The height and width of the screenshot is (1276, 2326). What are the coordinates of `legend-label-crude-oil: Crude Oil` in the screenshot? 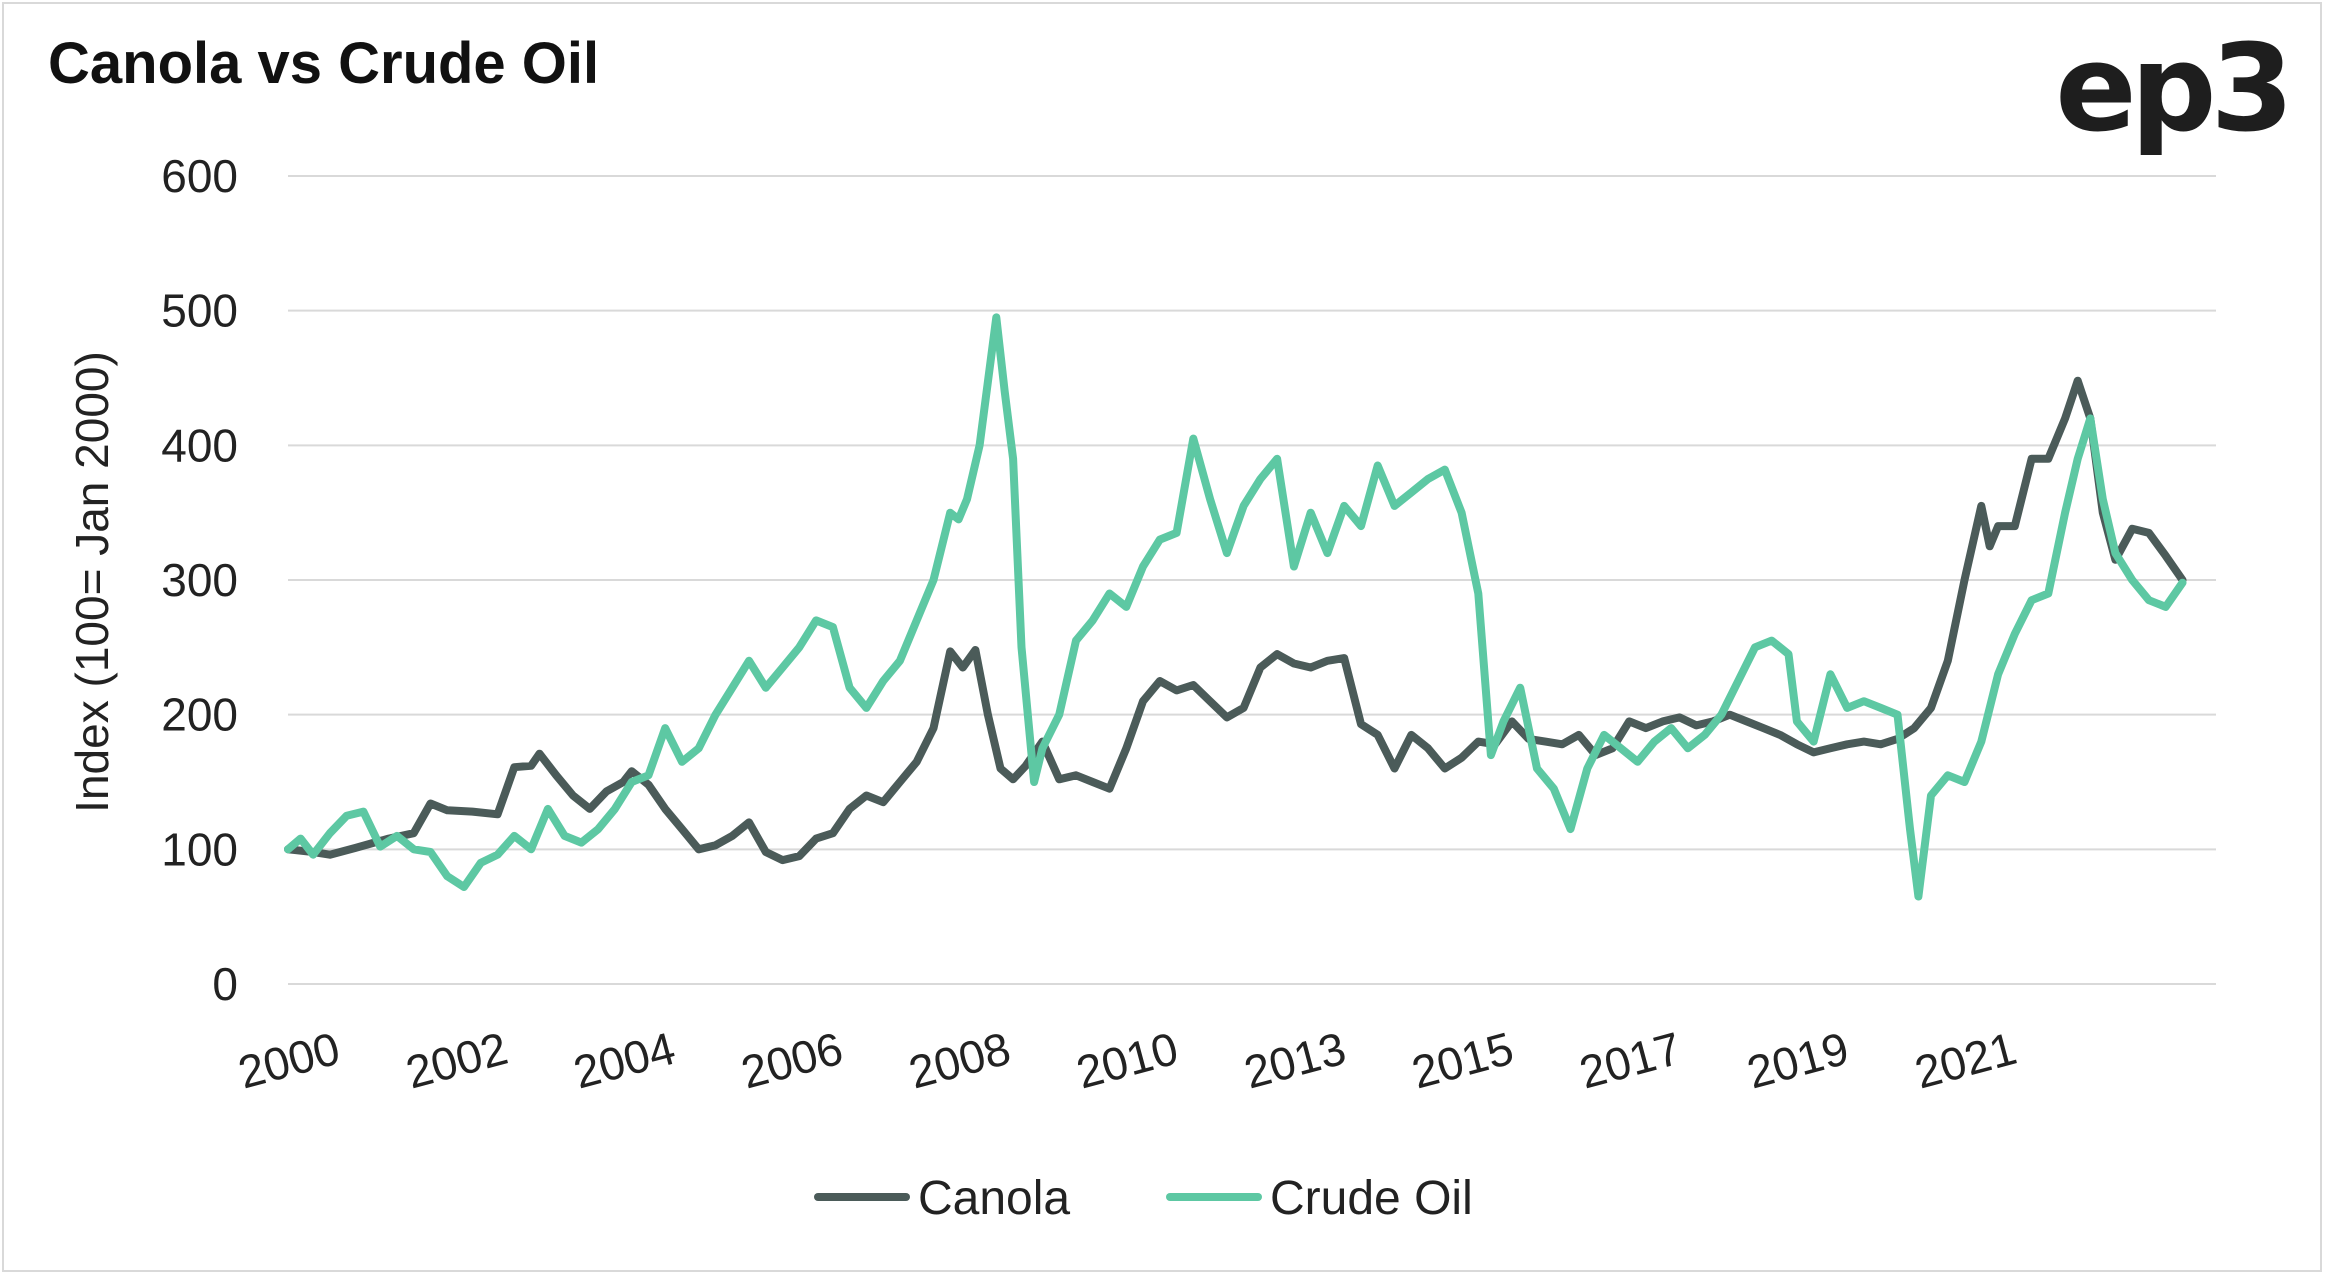 It's located at (1371, 1198).